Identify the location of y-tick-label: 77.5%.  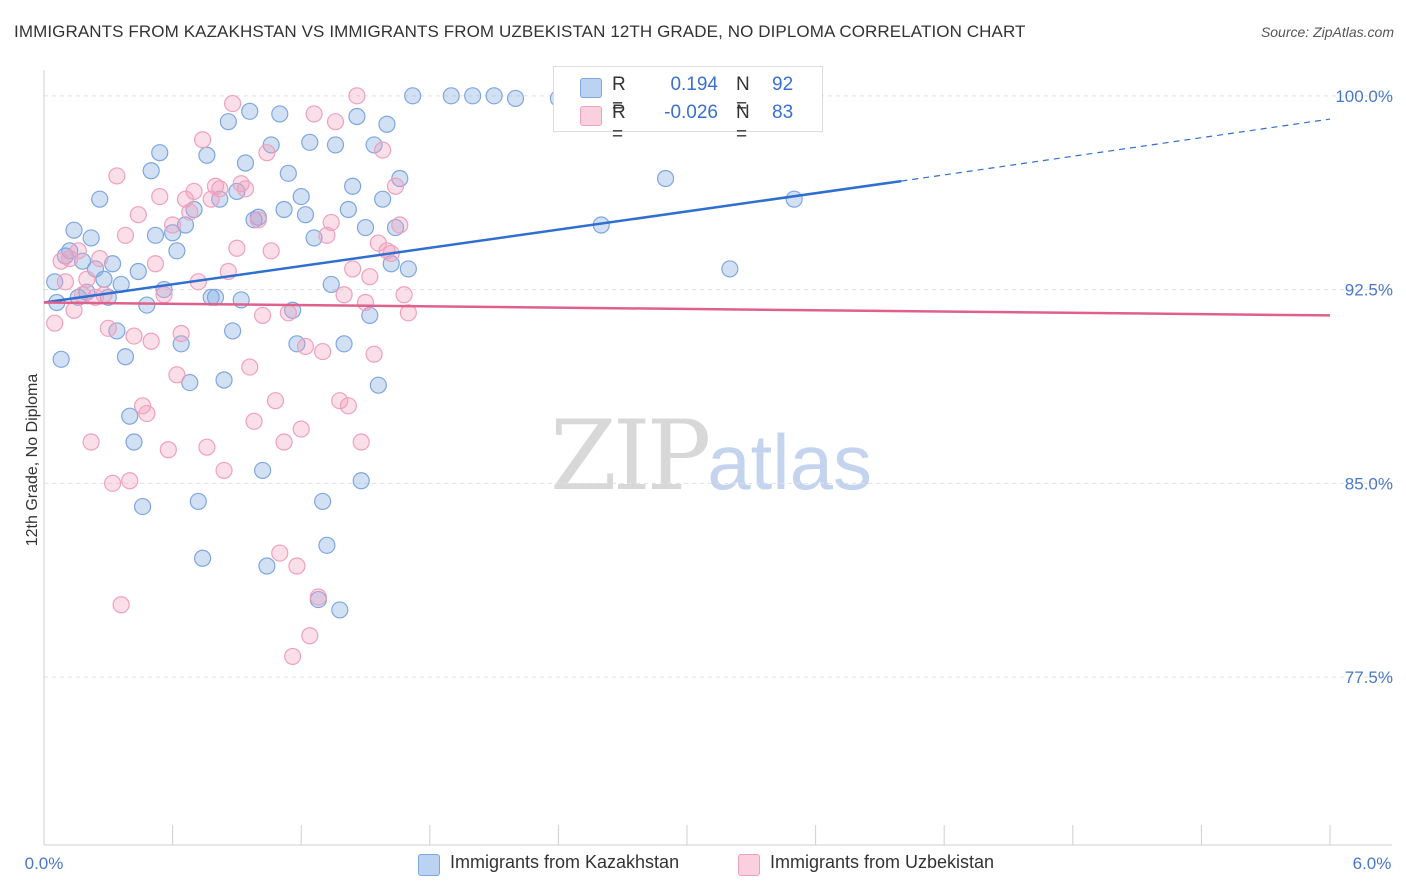
(1369, 677).